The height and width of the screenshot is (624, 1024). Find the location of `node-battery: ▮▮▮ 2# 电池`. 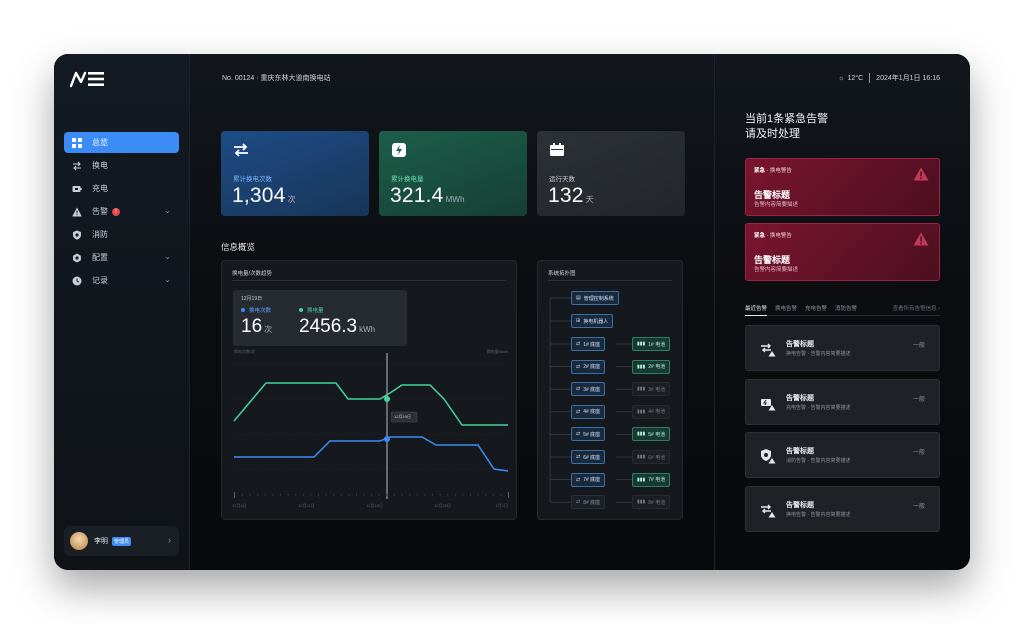

node-battery: ▮▮▮ 2# 电池 is located at coordinates (651, 366).